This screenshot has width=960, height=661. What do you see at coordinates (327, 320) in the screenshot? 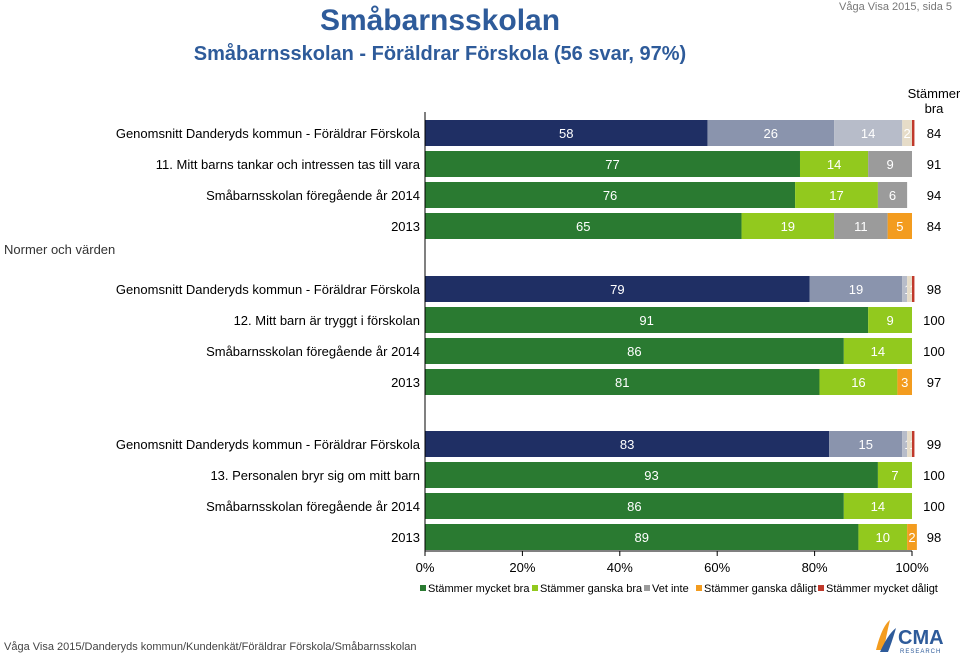
I see `row-label: 12. Mitt barn är tryggt i förskolan` at bounding box center [327, 320].